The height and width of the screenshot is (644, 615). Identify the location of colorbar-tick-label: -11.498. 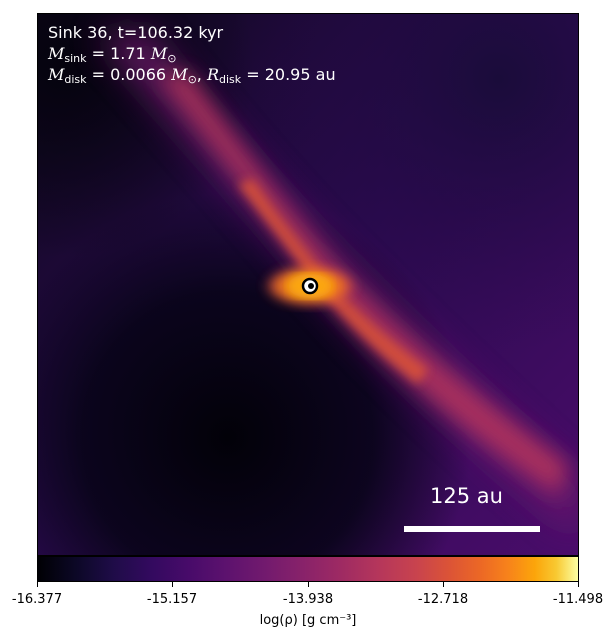
(578, 599).